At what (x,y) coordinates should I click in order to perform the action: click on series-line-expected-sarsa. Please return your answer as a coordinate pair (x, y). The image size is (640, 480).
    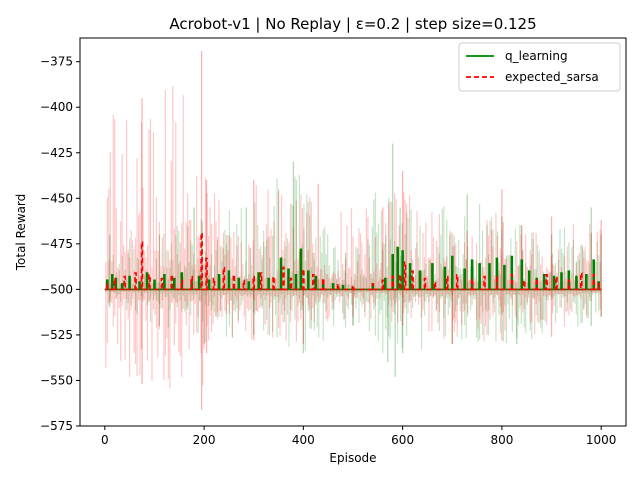
    Looking at the image, I should click on (353, 261).